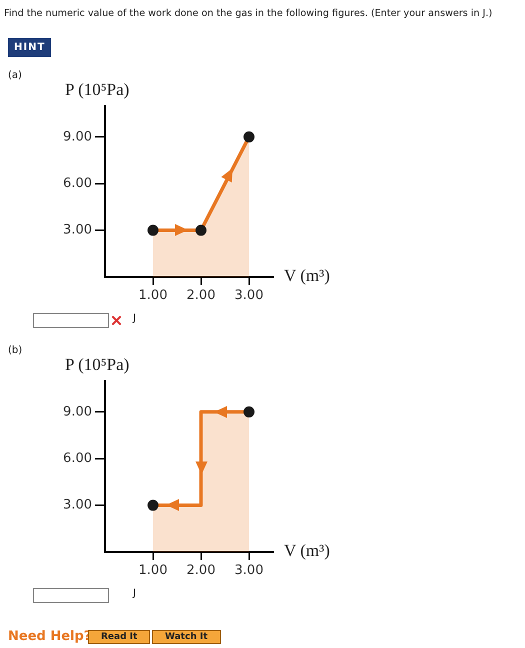  What do you see at coordinates (248, 13) in the screenshot?
I see `text: Find the numeric value of the work done on the gas in the following figures. (Enter your answers in J.)` at bounding box center [248, 13].